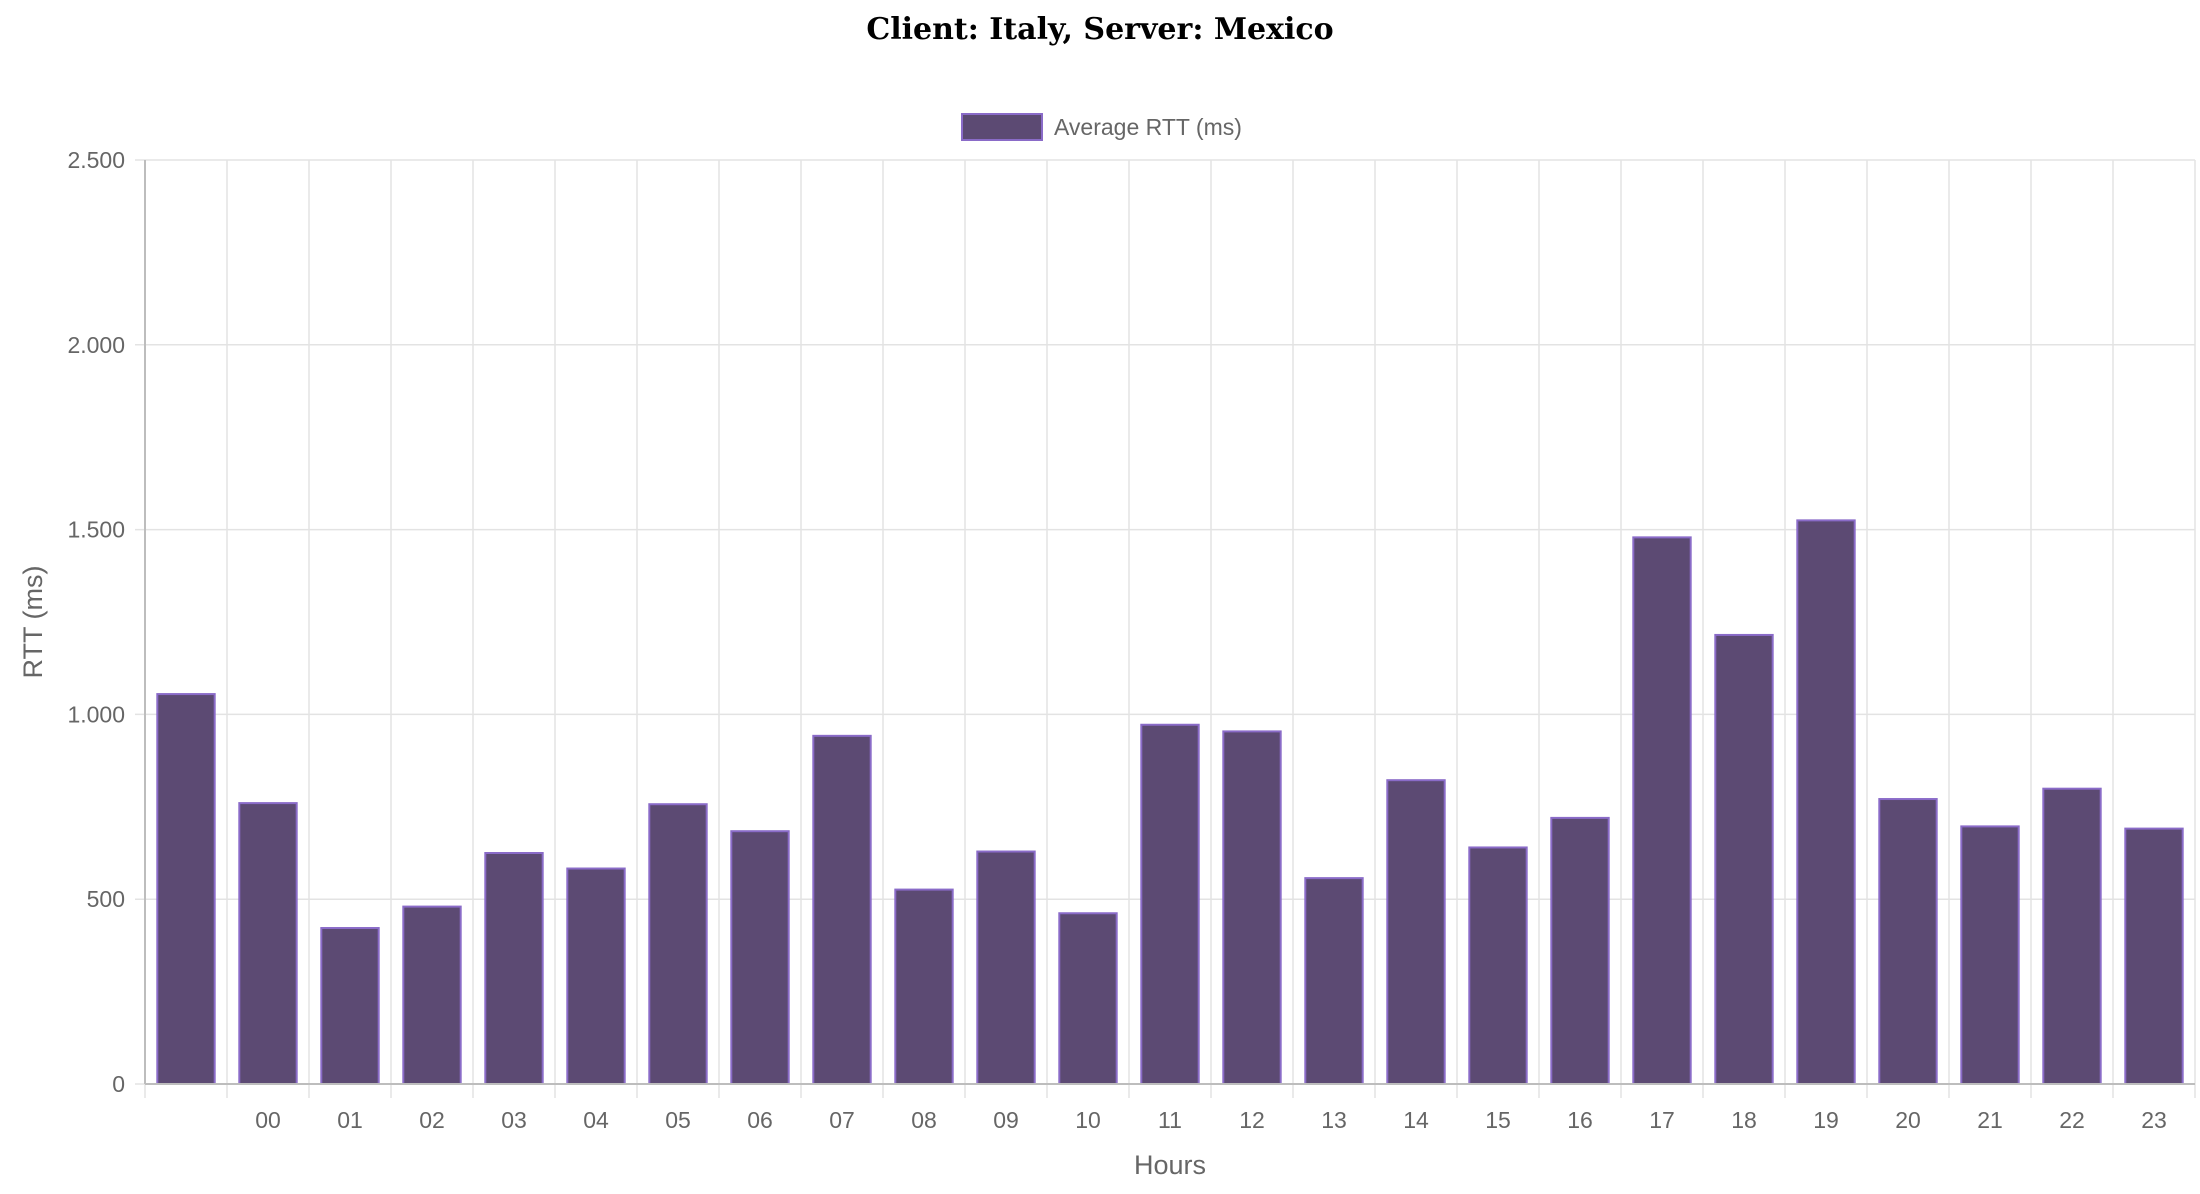 This screenshot has height=1194, width=2200. I want to click on y-tick-label: 2.000, so click(96, 345).